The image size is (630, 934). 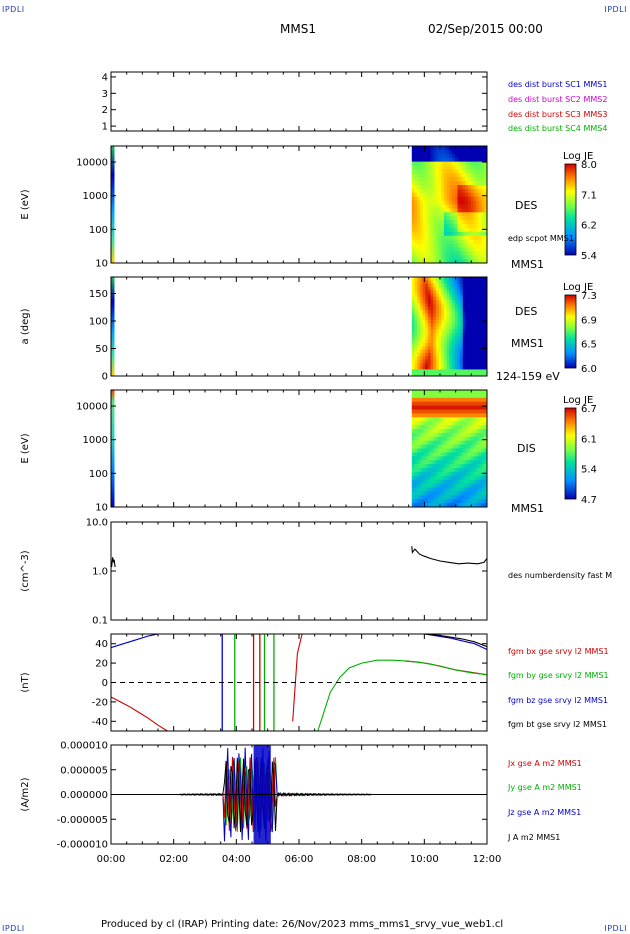 What do you see at coordinates (558, 700) in the screenshot?
I see `legend-entry: fgm bz gse srvy l2 MMS1` at bounding box center [558, 700].